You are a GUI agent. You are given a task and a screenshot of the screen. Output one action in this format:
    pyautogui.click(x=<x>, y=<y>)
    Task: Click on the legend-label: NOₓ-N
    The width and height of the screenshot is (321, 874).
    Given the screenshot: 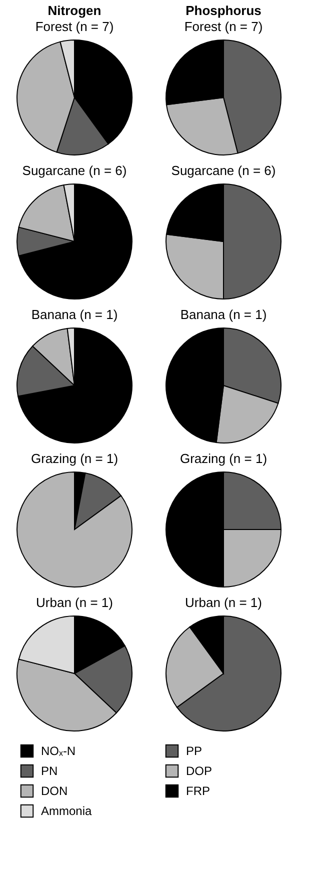 What is the action you would take?
    pyautogui.click(x=58, y=751)
    